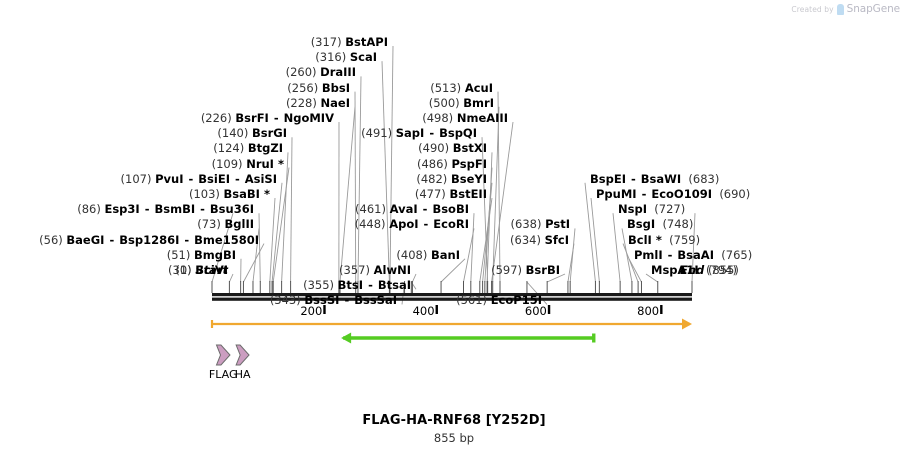  I want to click on enzyme-name: BstXI, so click(469, 148).